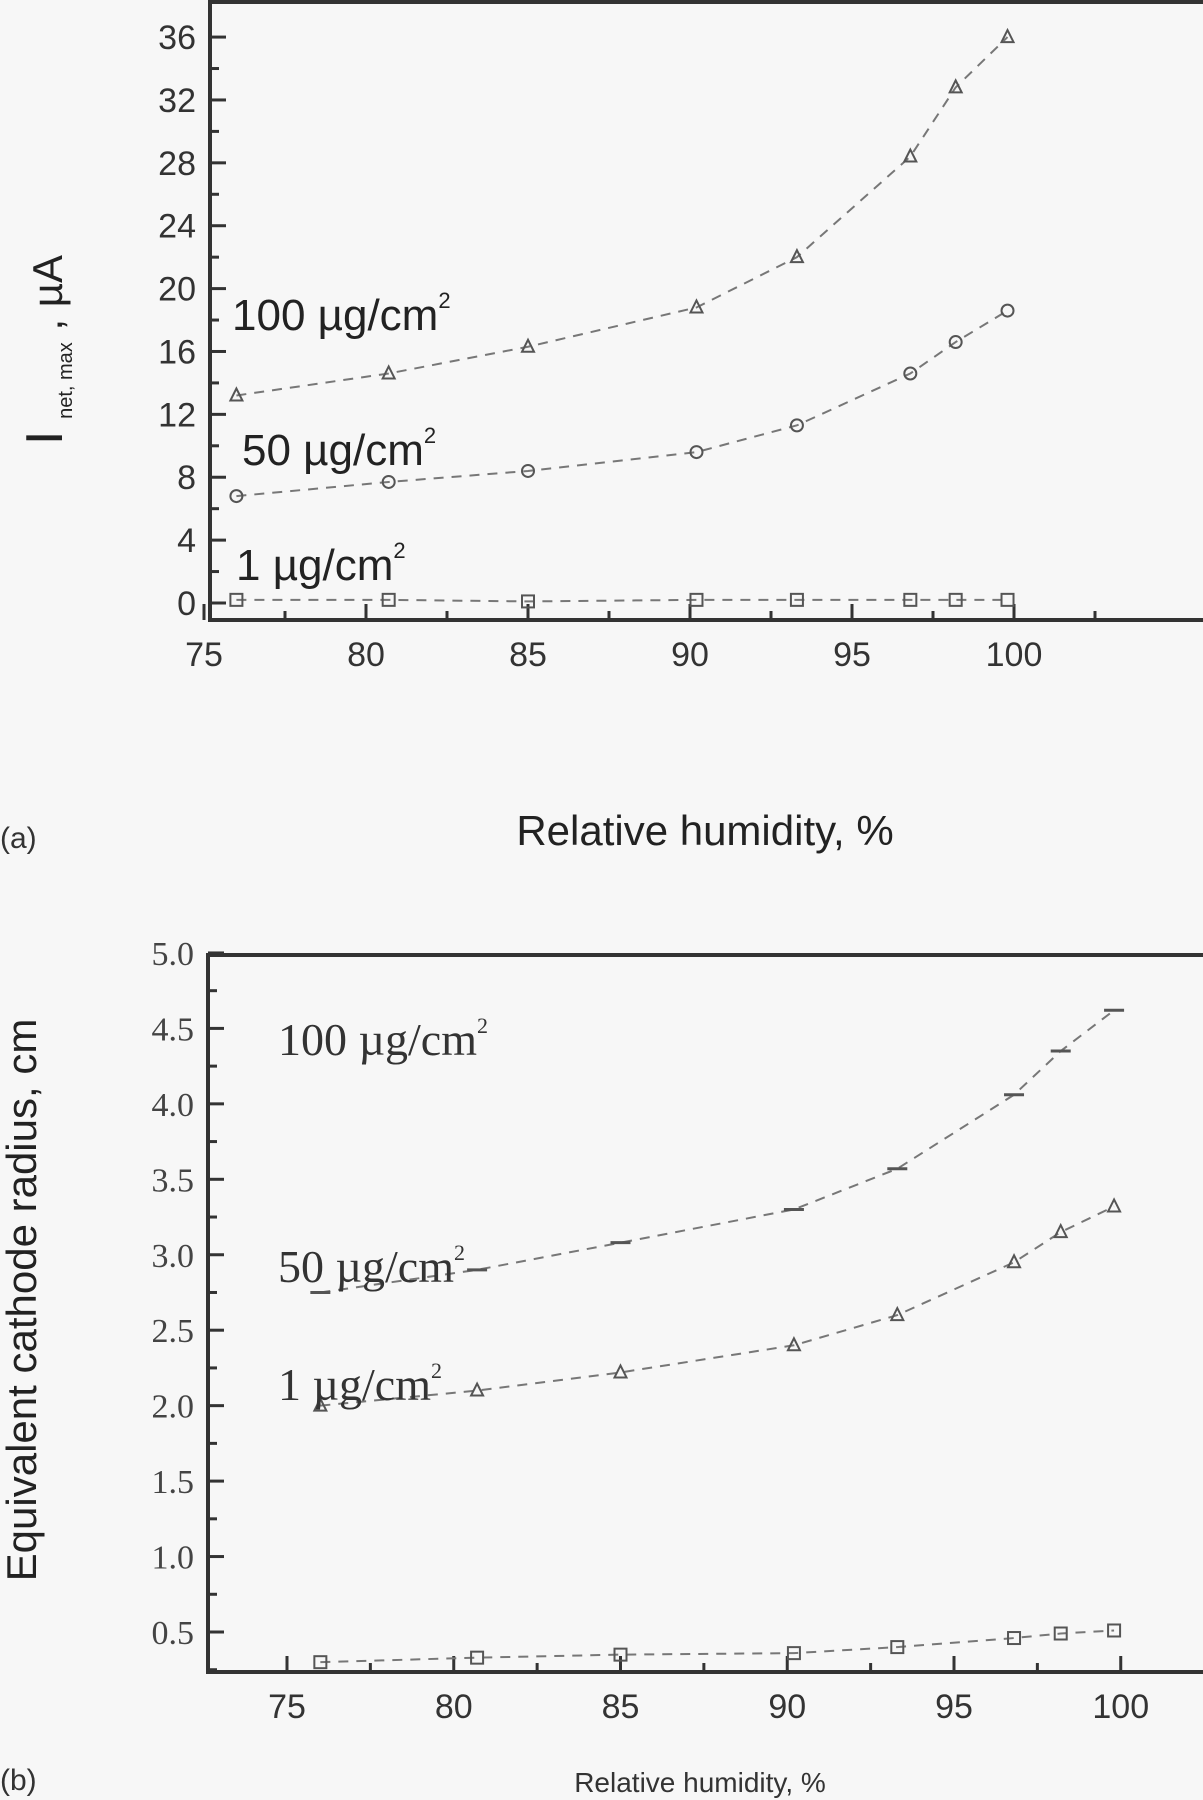 The image size is (1203, 1800). Describe the element at coordinates (173, 954) in the screenshot. I see `y-tick-label: 5.0` at that location.